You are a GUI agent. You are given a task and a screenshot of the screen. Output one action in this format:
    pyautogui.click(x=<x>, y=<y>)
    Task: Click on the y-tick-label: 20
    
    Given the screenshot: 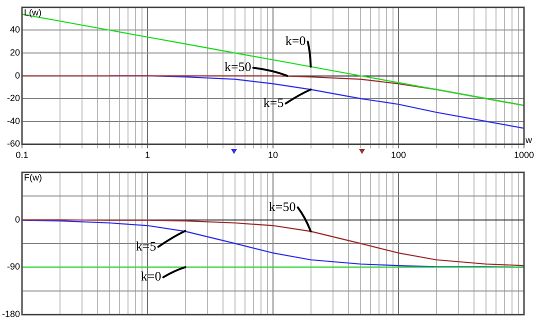 What is the action you would take?
    pyautogui.click(x=15, y=52)
    